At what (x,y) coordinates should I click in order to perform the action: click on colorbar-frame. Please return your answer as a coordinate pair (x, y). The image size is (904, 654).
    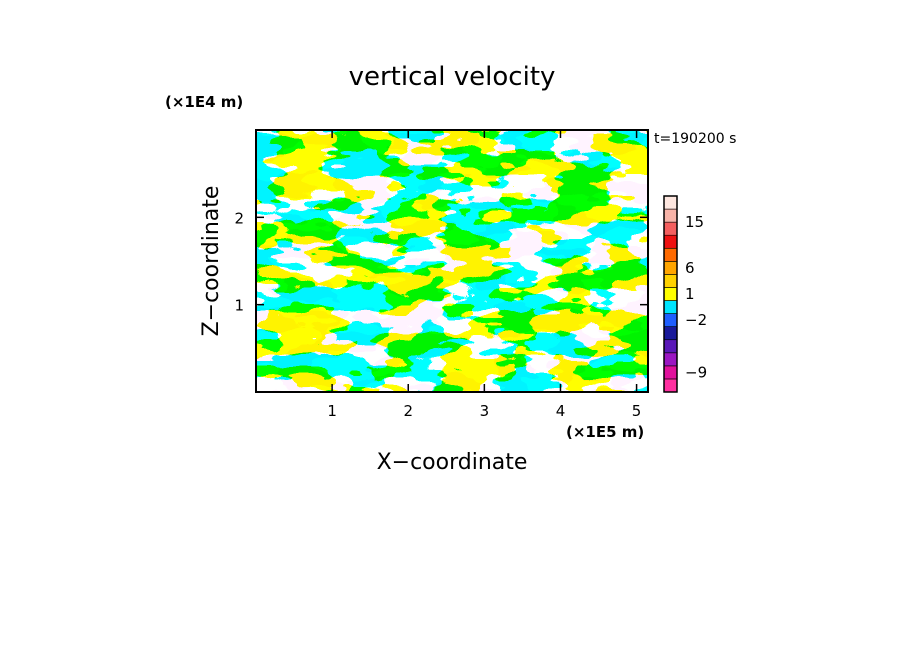
    Looking at the image, I should click on (670, 294).